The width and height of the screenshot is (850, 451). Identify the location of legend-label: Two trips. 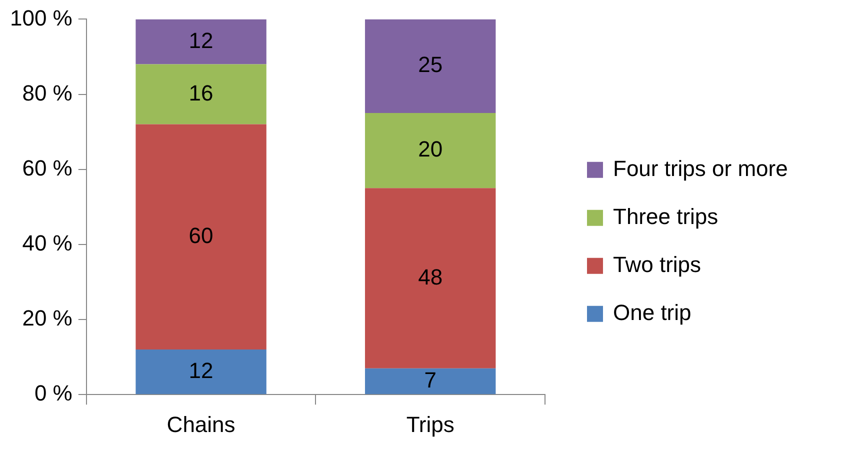
(657, 264).